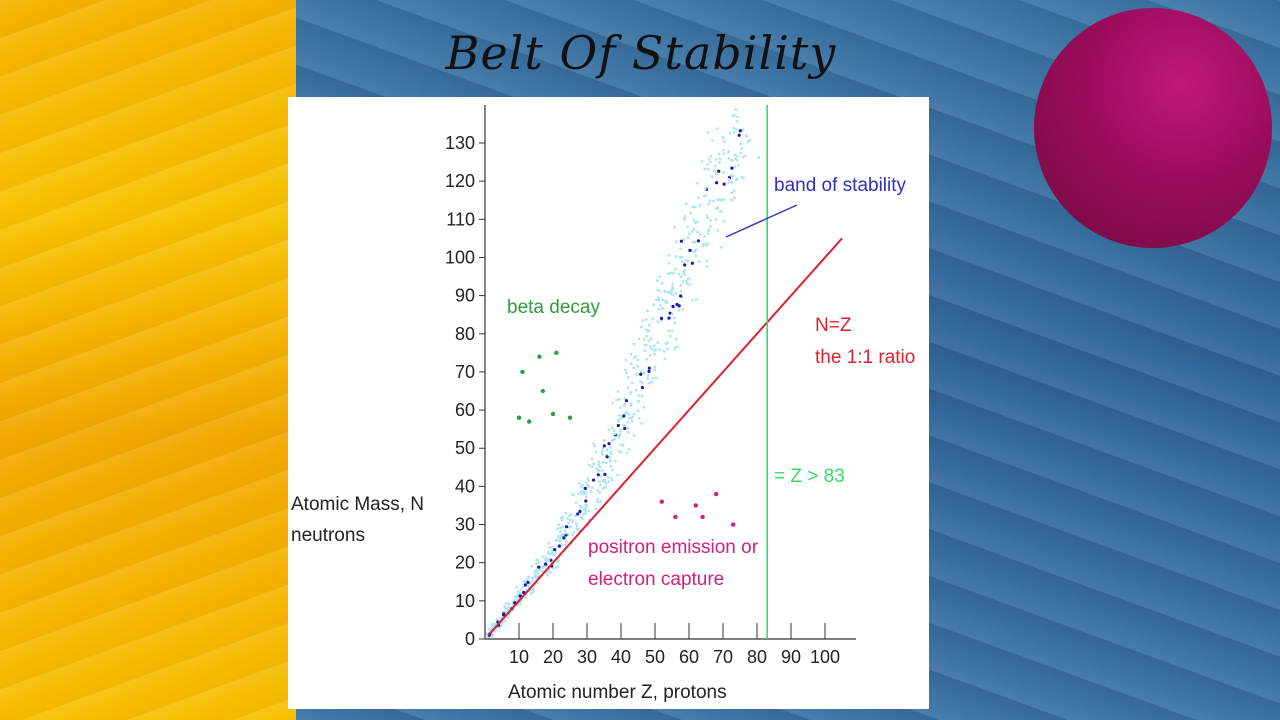 The height and width of the screenshot is (720, 1280). I want to click on y-axis-label-line2: neutrons, so click(328, 535).